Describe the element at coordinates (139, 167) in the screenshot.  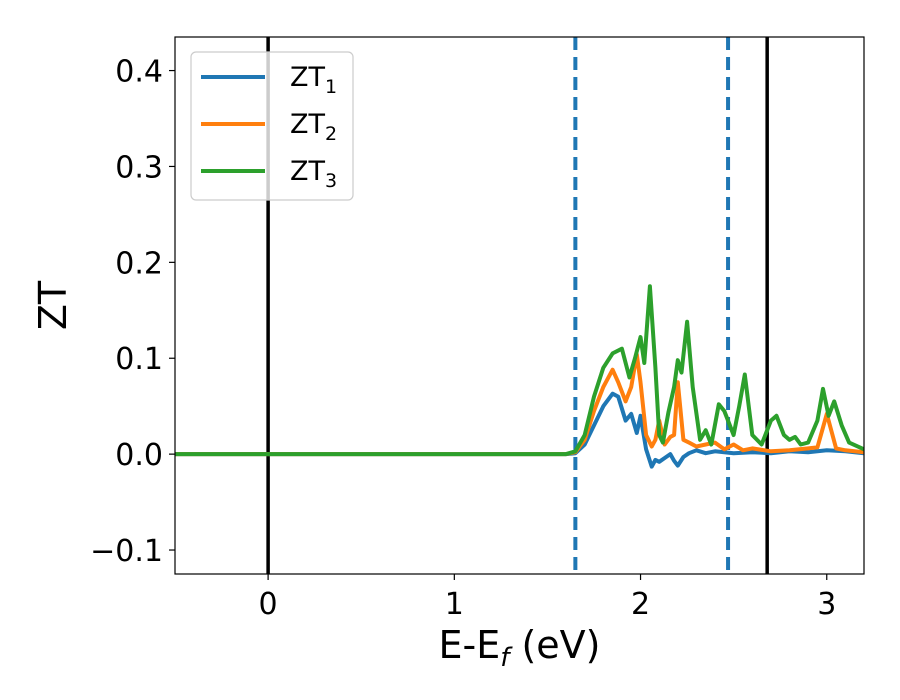
I see `y-tick-label: 0.3` at that location.